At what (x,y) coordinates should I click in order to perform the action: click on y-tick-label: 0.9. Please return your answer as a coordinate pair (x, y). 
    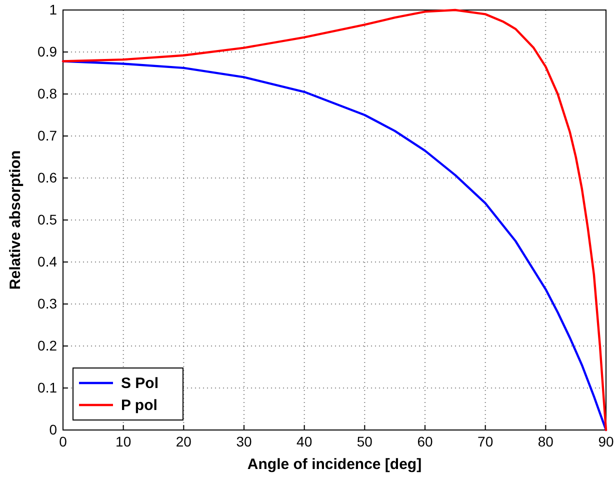
    Looking at the image, I should click on (48, 51).